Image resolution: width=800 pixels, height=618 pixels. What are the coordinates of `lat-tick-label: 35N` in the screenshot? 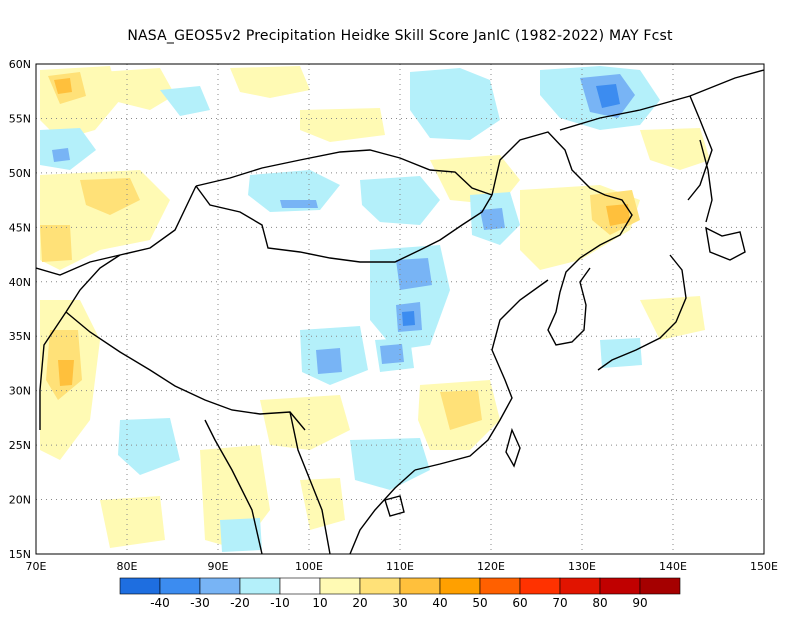 It's located at (20, 336).